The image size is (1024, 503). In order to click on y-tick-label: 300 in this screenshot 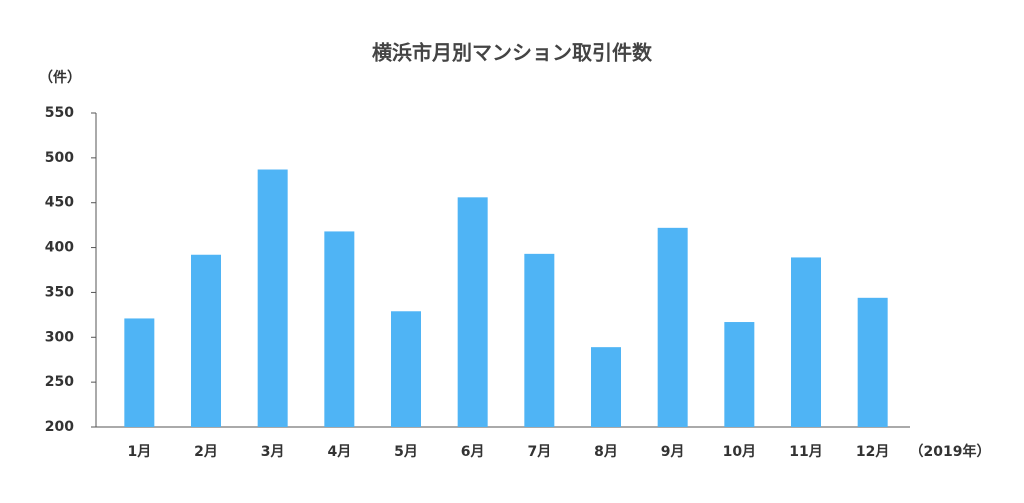, I will do `click(59, 337)`.